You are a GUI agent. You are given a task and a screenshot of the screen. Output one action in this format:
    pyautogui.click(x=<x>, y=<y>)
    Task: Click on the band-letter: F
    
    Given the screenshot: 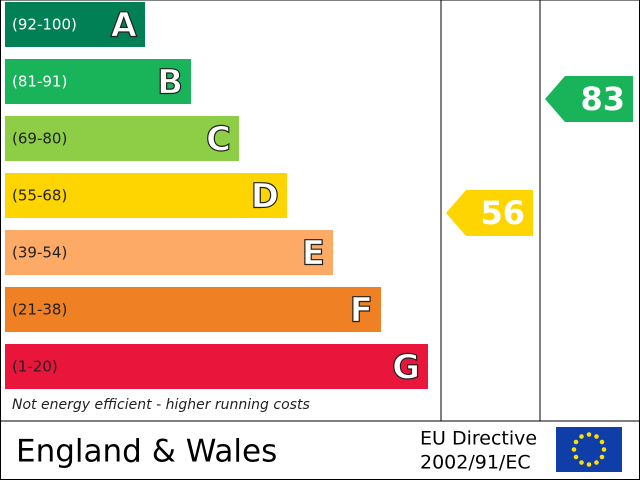 What is the action you would take?
    pyautogui.click(x=361, y=311)
    